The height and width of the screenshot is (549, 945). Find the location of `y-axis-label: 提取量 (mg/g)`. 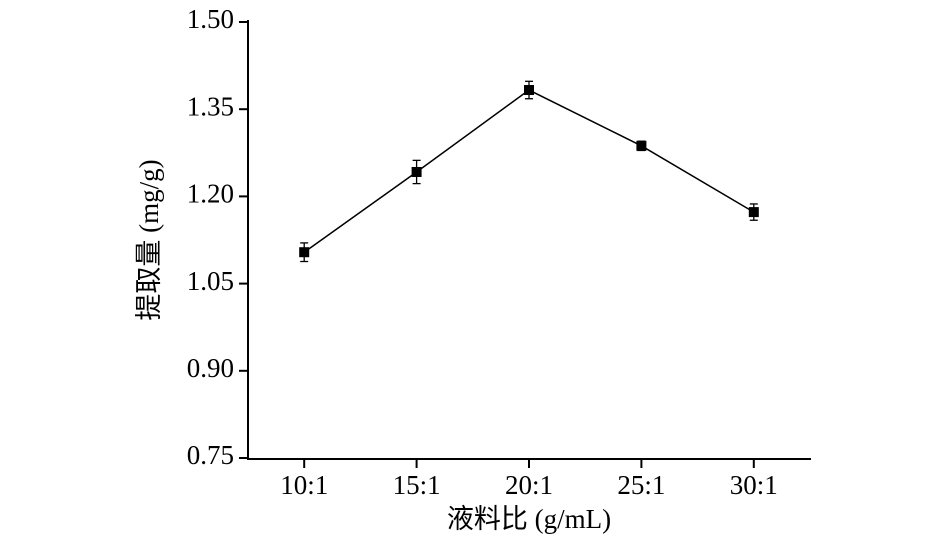

y-axis-label: 提取量 (mg/g) is located at coordinates (149, 239).